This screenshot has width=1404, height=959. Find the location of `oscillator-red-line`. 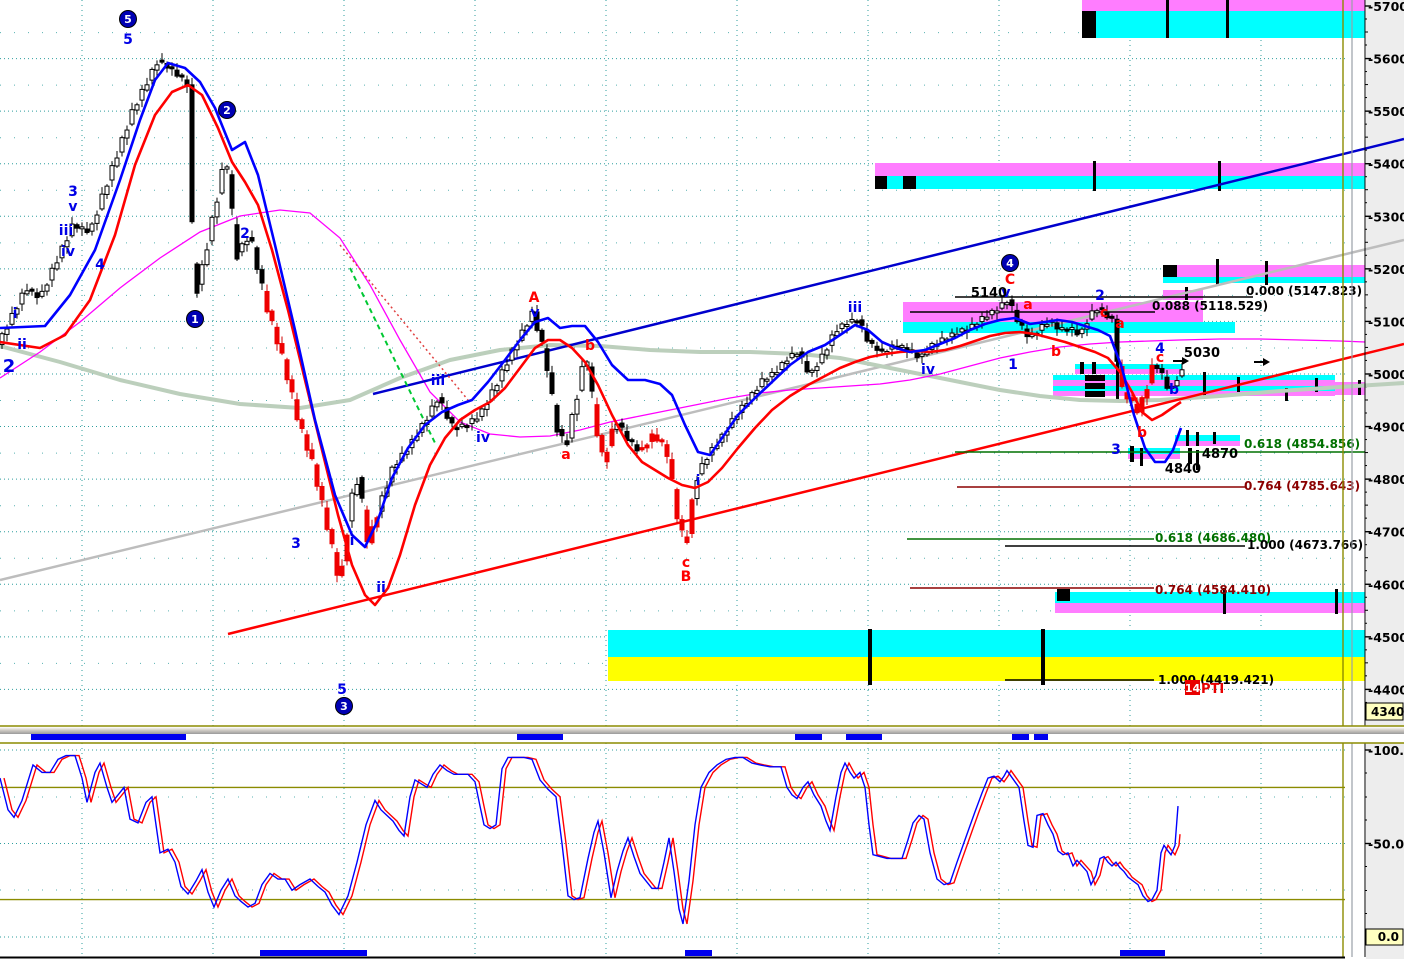

oscillator-red-line is located at coordinates (592, 839).